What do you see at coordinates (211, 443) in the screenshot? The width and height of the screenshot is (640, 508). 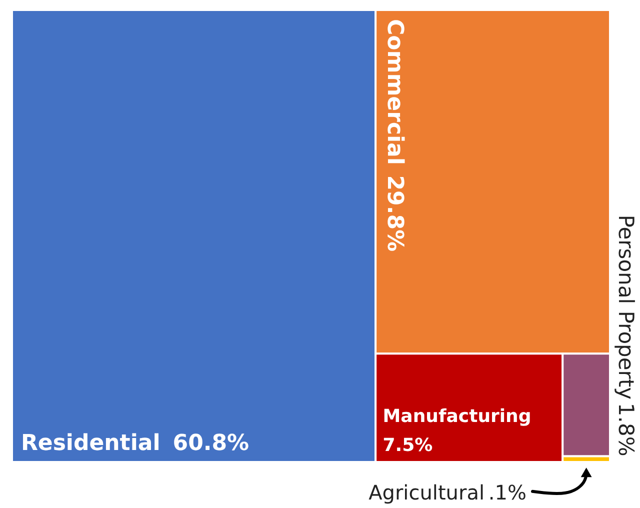 I see `data-label: 60.8%` at bounding box center [211, 443].